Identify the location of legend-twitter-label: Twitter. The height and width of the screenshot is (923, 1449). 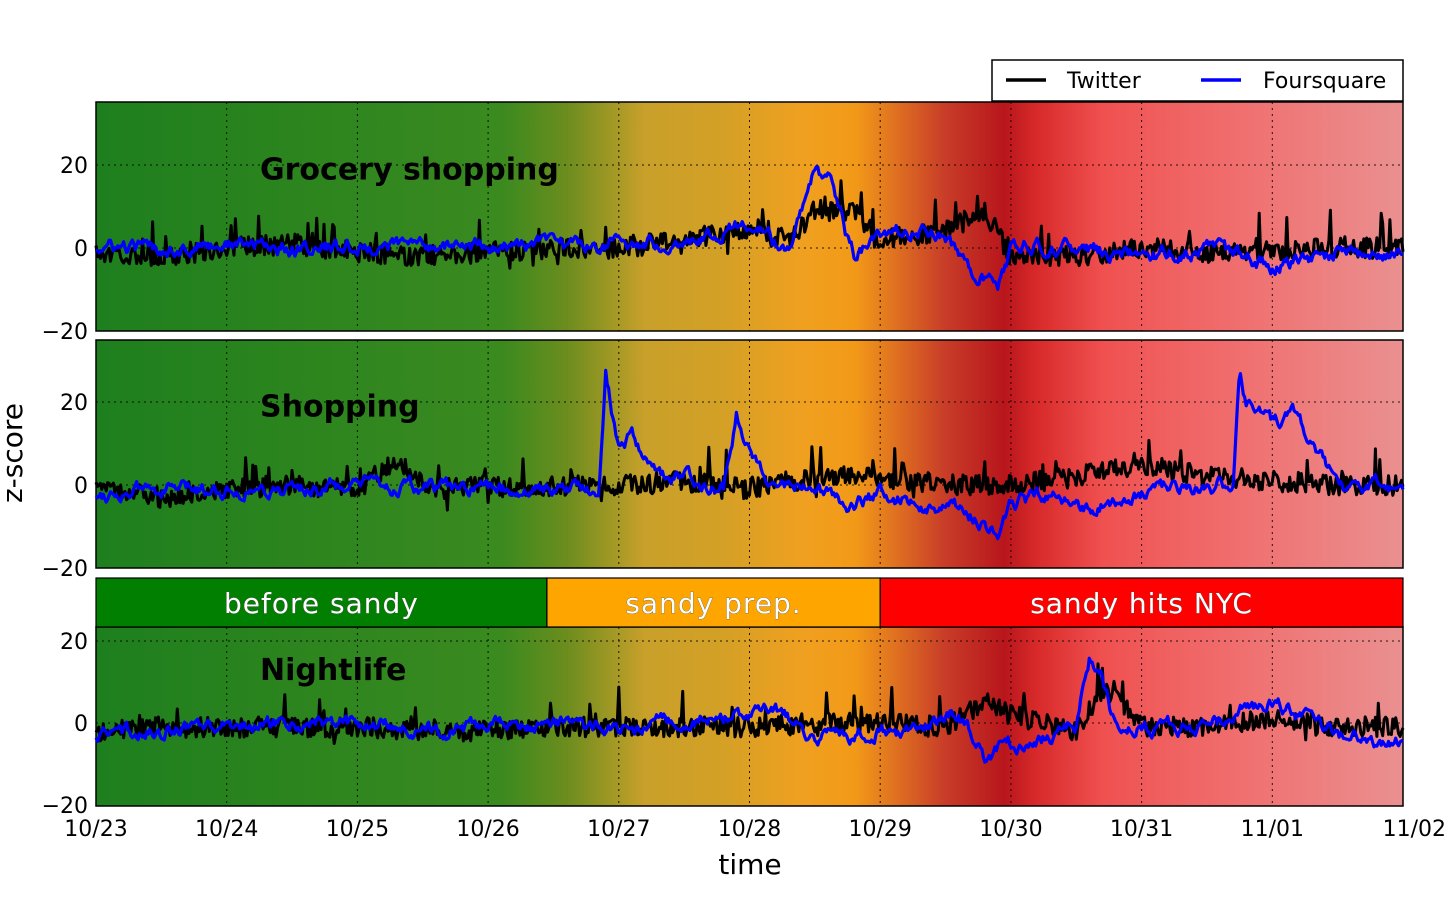
(1104, 81).